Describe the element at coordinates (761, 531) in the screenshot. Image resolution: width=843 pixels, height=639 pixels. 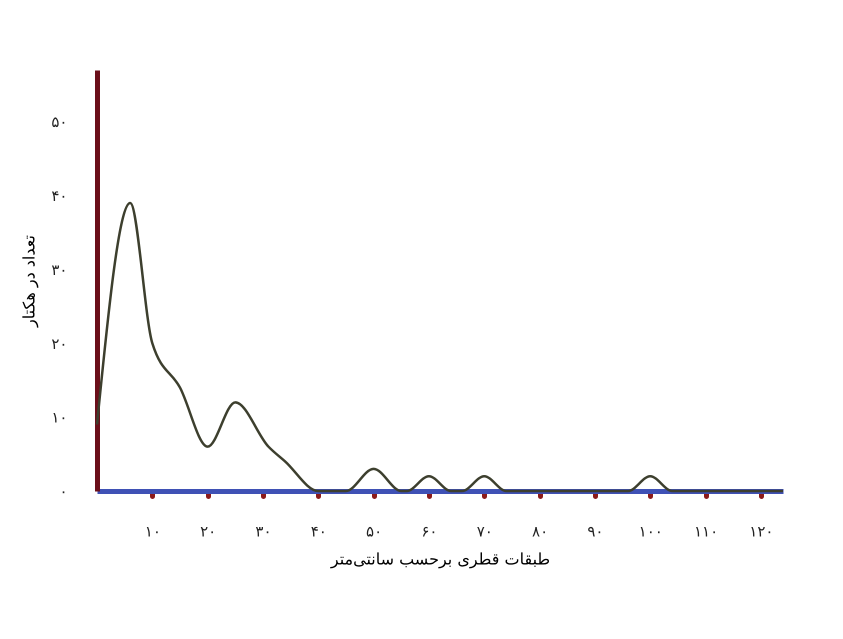
I see `x-tick-label: ۱۲۰` at that location.